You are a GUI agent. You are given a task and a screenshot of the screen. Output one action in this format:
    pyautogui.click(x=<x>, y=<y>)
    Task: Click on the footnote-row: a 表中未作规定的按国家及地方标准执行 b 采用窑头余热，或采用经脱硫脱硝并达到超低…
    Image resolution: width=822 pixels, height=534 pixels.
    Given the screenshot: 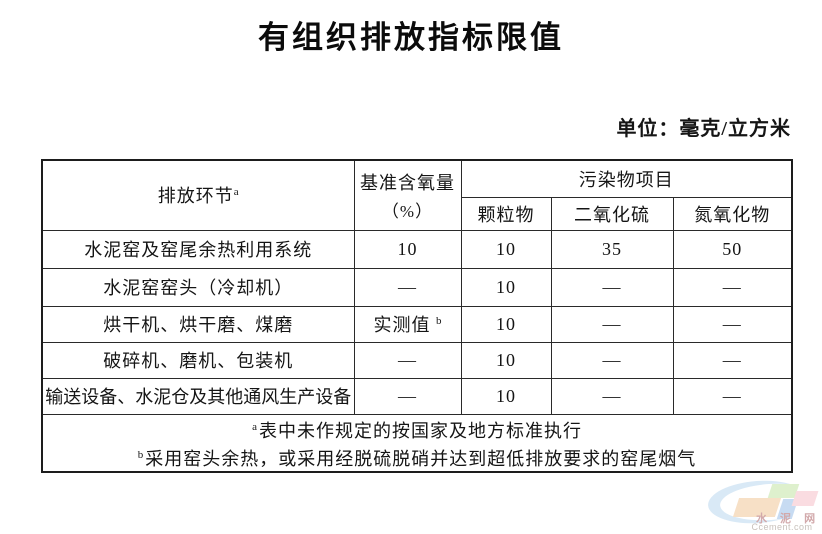 What is the action you would take?
    pyautogui.click(x=417, y=442)
    